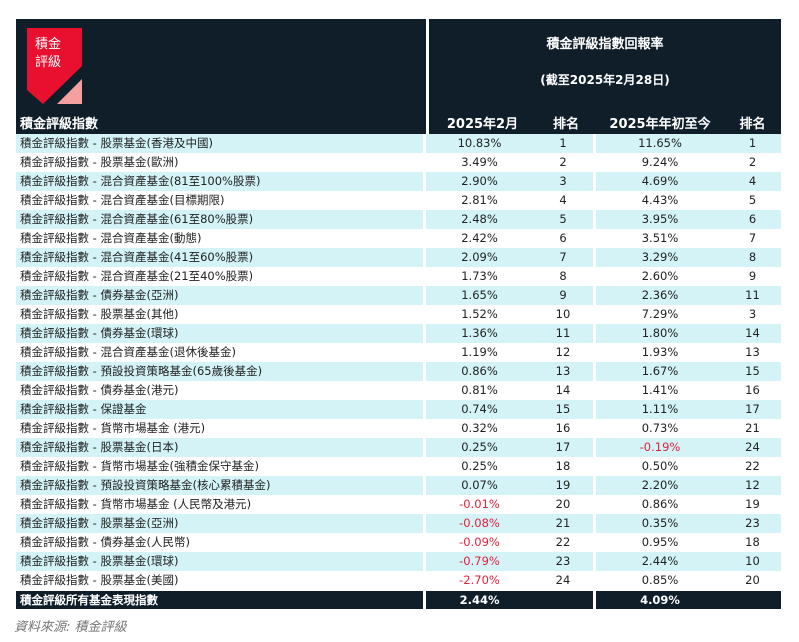 Image resolution: width=799 pixels, height=642 pixels. Describe the element at coordinates (563, 162) in the screenshot. I see `feb-rank: 2` at that location.